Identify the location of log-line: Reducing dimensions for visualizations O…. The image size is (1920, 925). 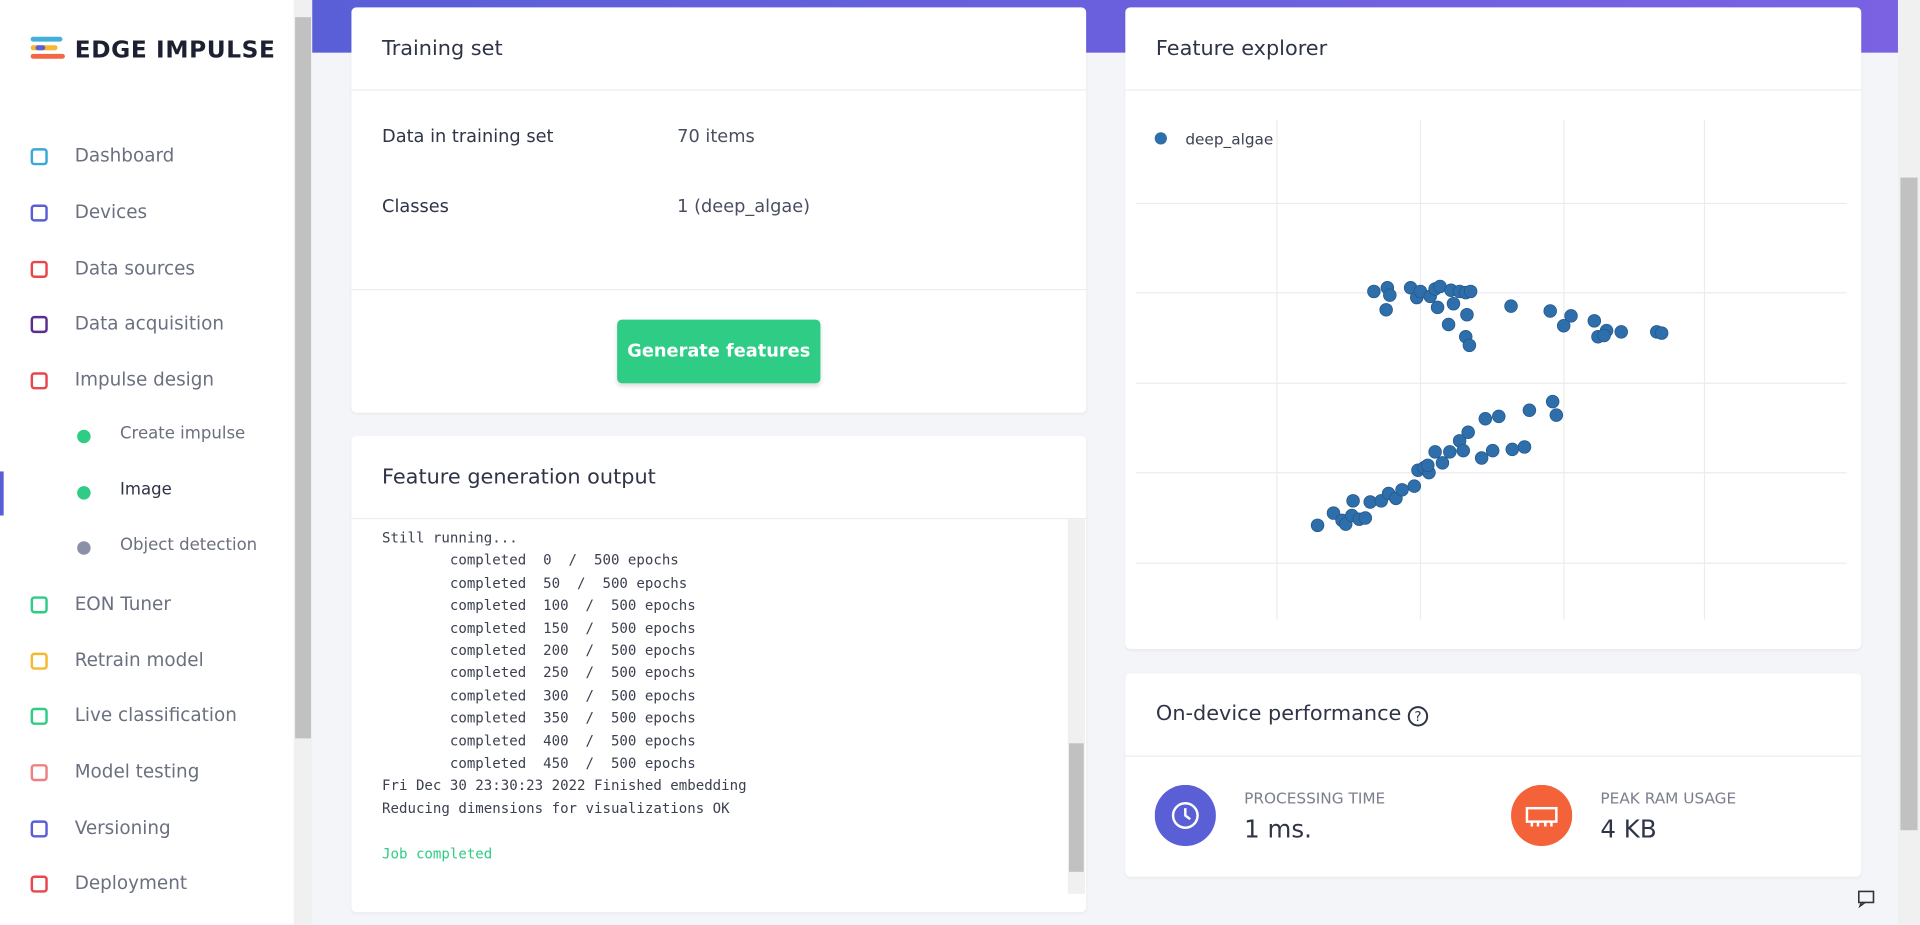
(556, 808).